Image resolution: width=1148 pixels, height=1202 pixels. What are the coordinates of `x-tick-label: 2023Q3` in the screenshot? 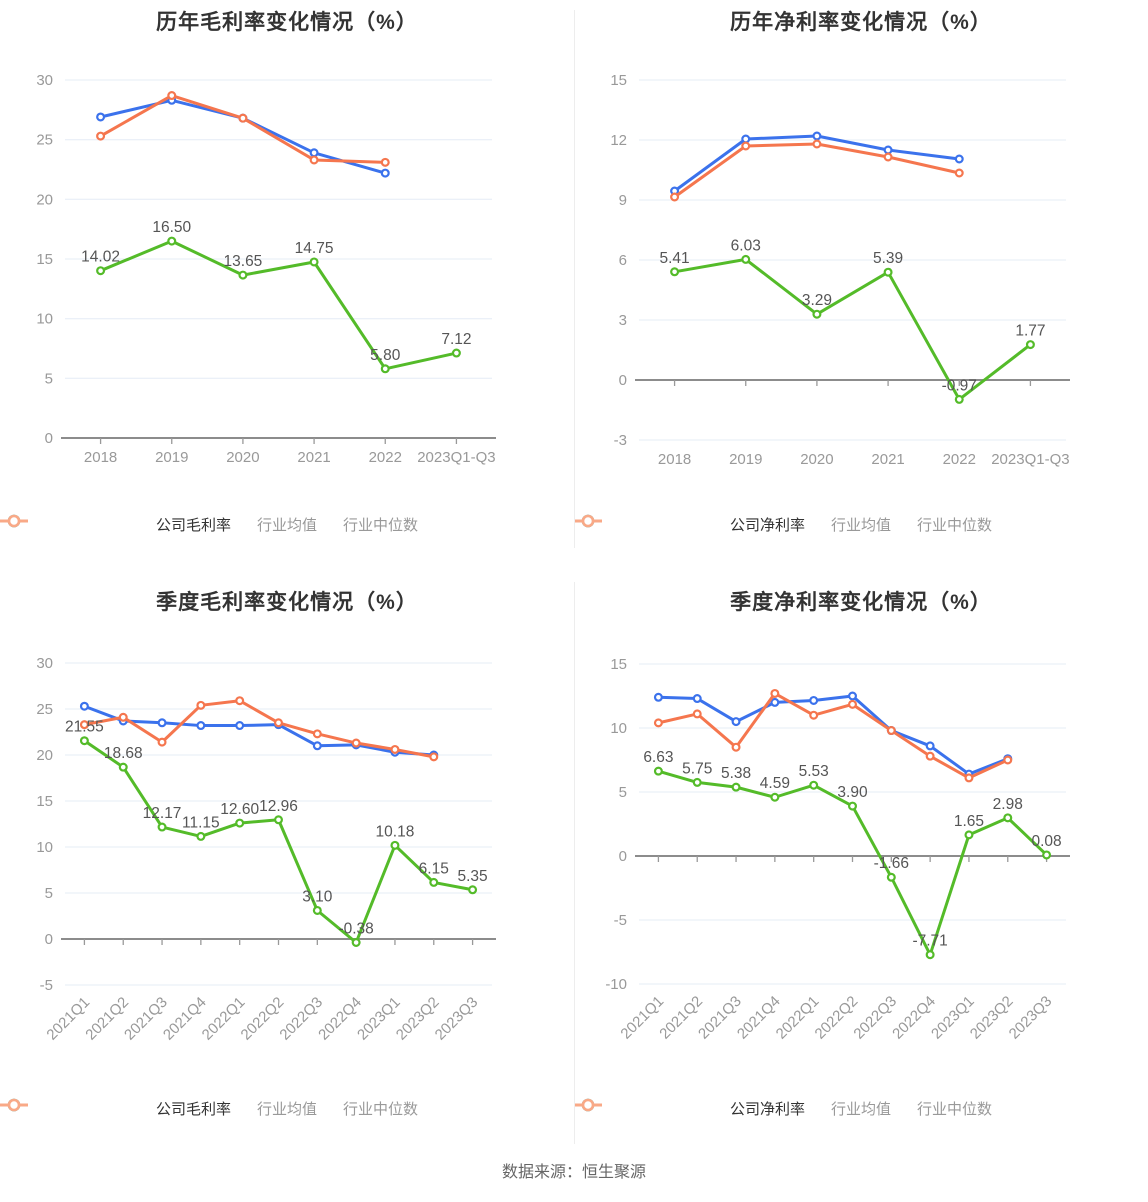 It's located at (457, 1019).